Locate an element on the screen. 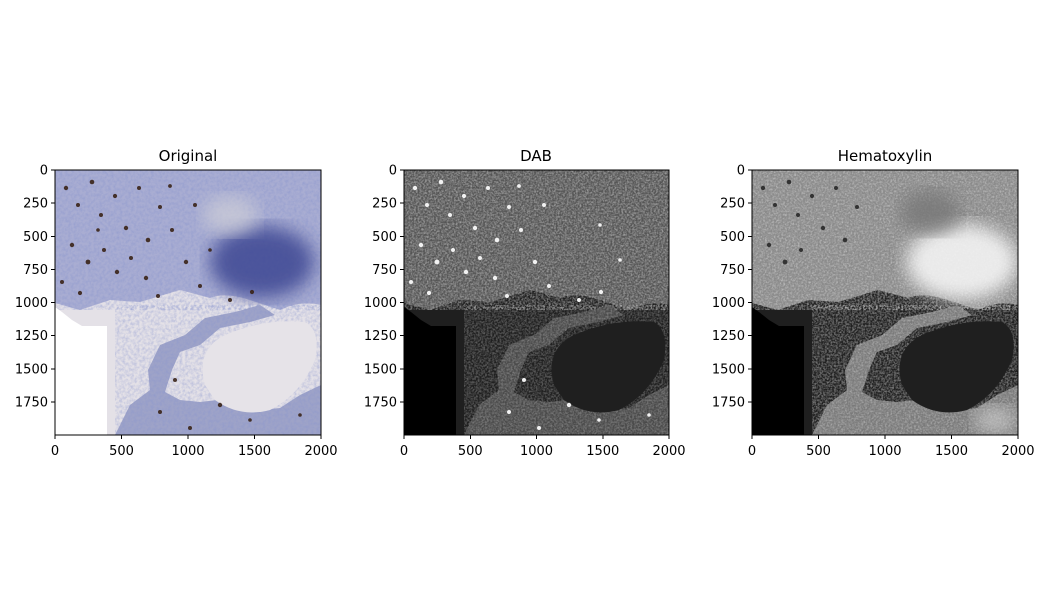  panel-title: Hematoxylin is located at coordinates (885, 156).